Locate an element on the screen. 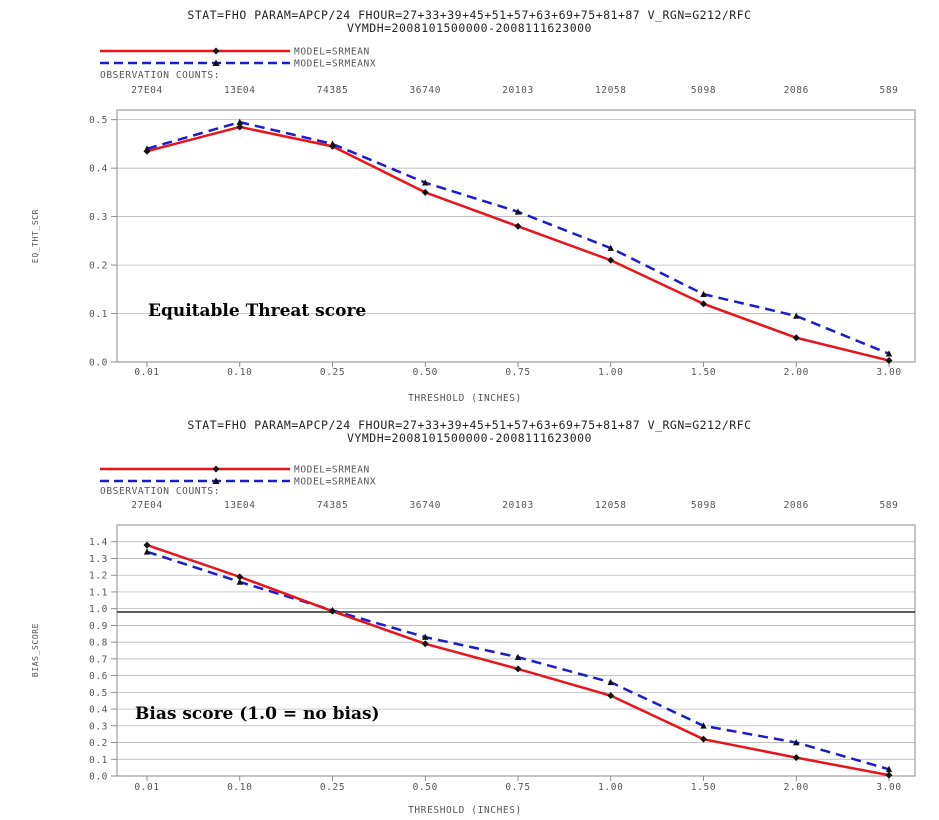 The height and width of the screenshot is (820, 939). y-axis-label: EQ_THT_SCR is located at coordinates (35, 236).